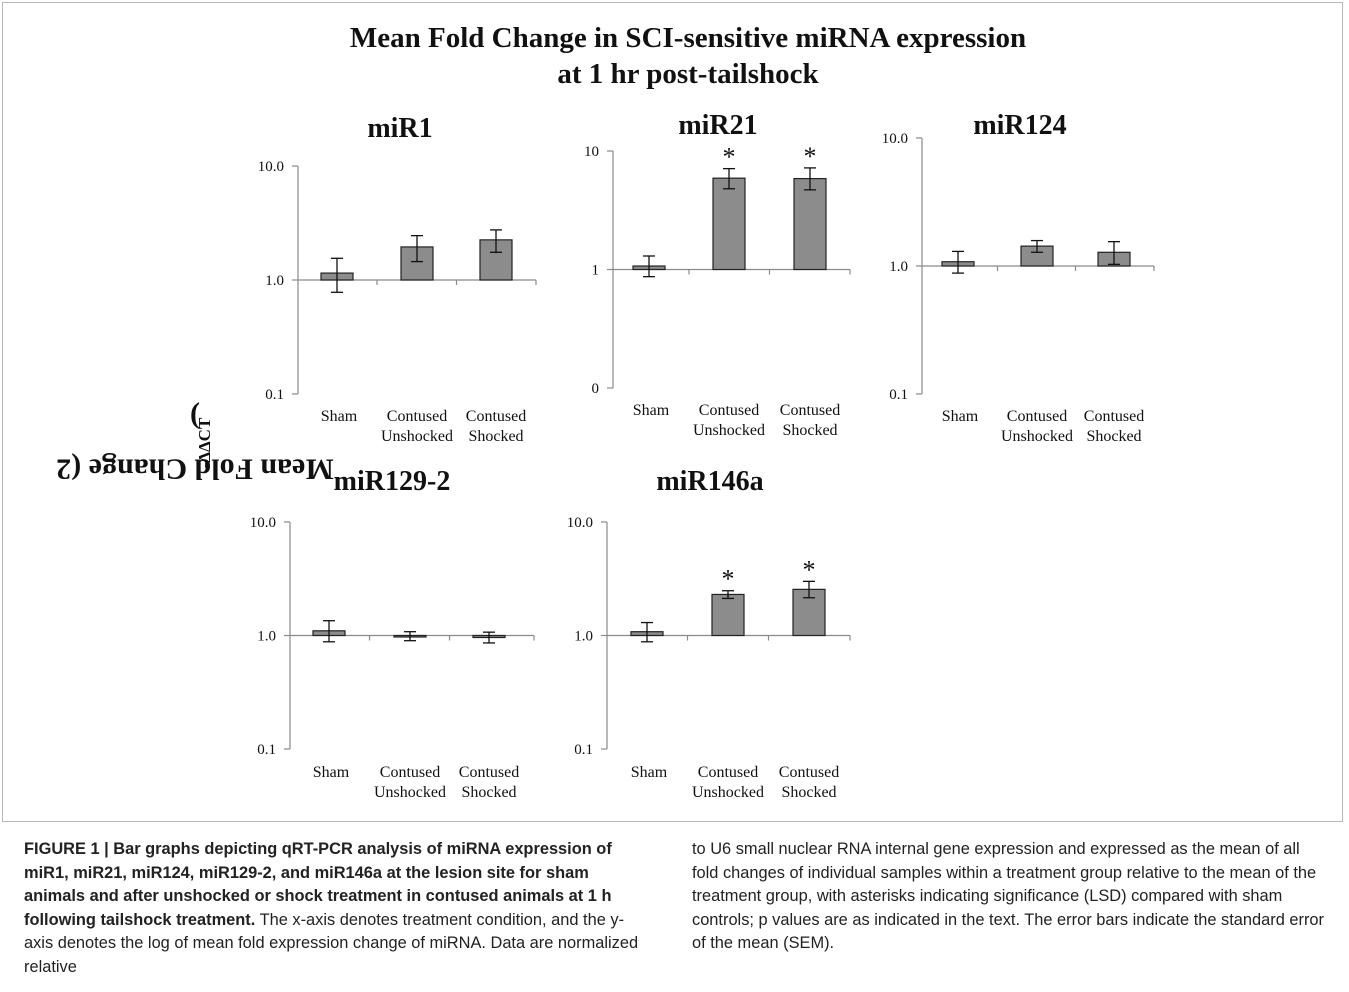  Describe the element at coordinates (709, 481) in the screenshot. I see `chart-title: miR146a` at that location.